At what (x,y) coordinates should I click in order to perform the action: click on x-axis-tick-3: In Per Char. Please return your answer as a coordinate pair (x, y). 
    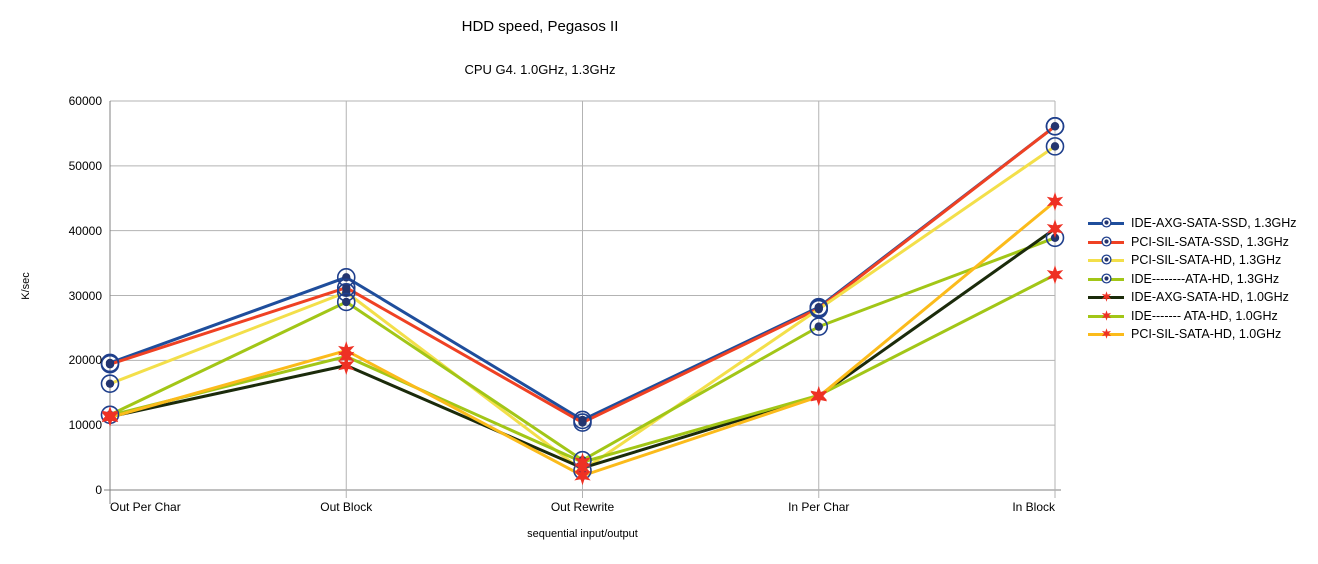
    Looking at the image, I should click on (819, 507).